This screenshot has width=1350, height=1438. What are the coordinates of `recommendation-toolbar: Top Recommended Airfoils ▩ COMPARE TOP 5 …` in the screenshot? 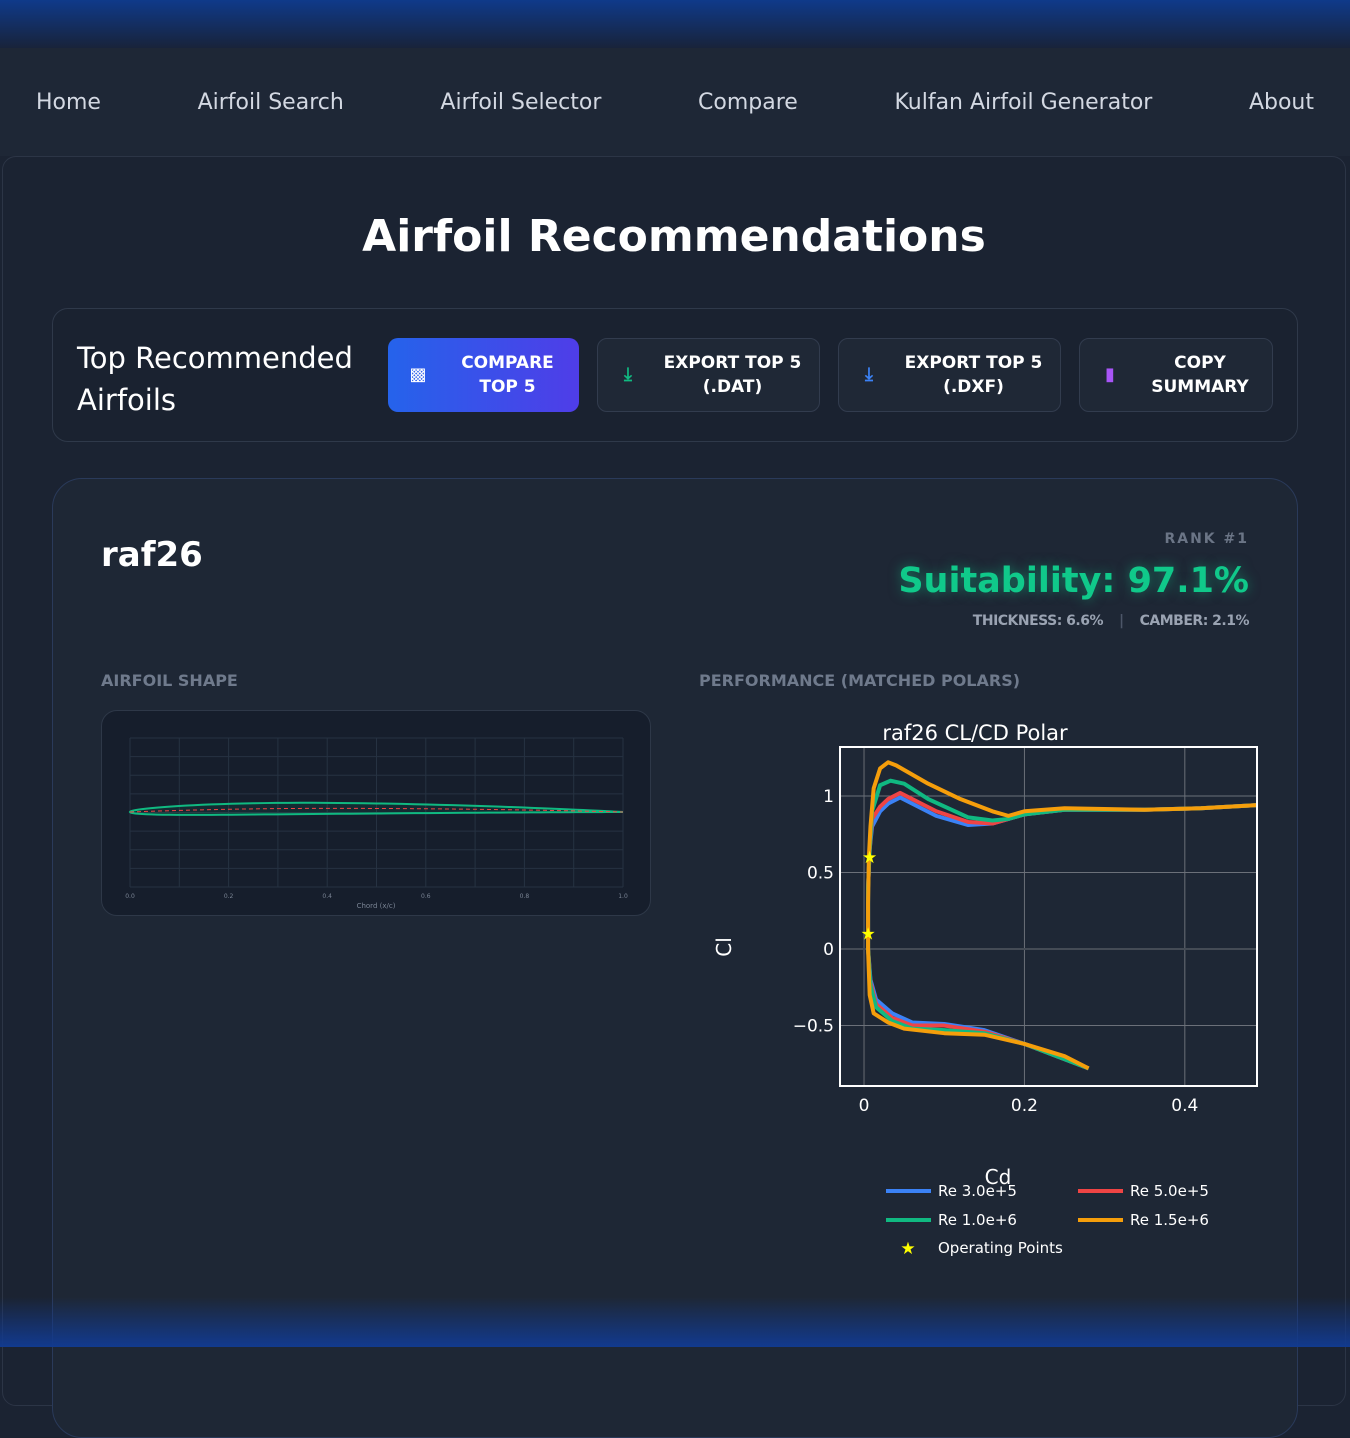 It's located at (675, 375).